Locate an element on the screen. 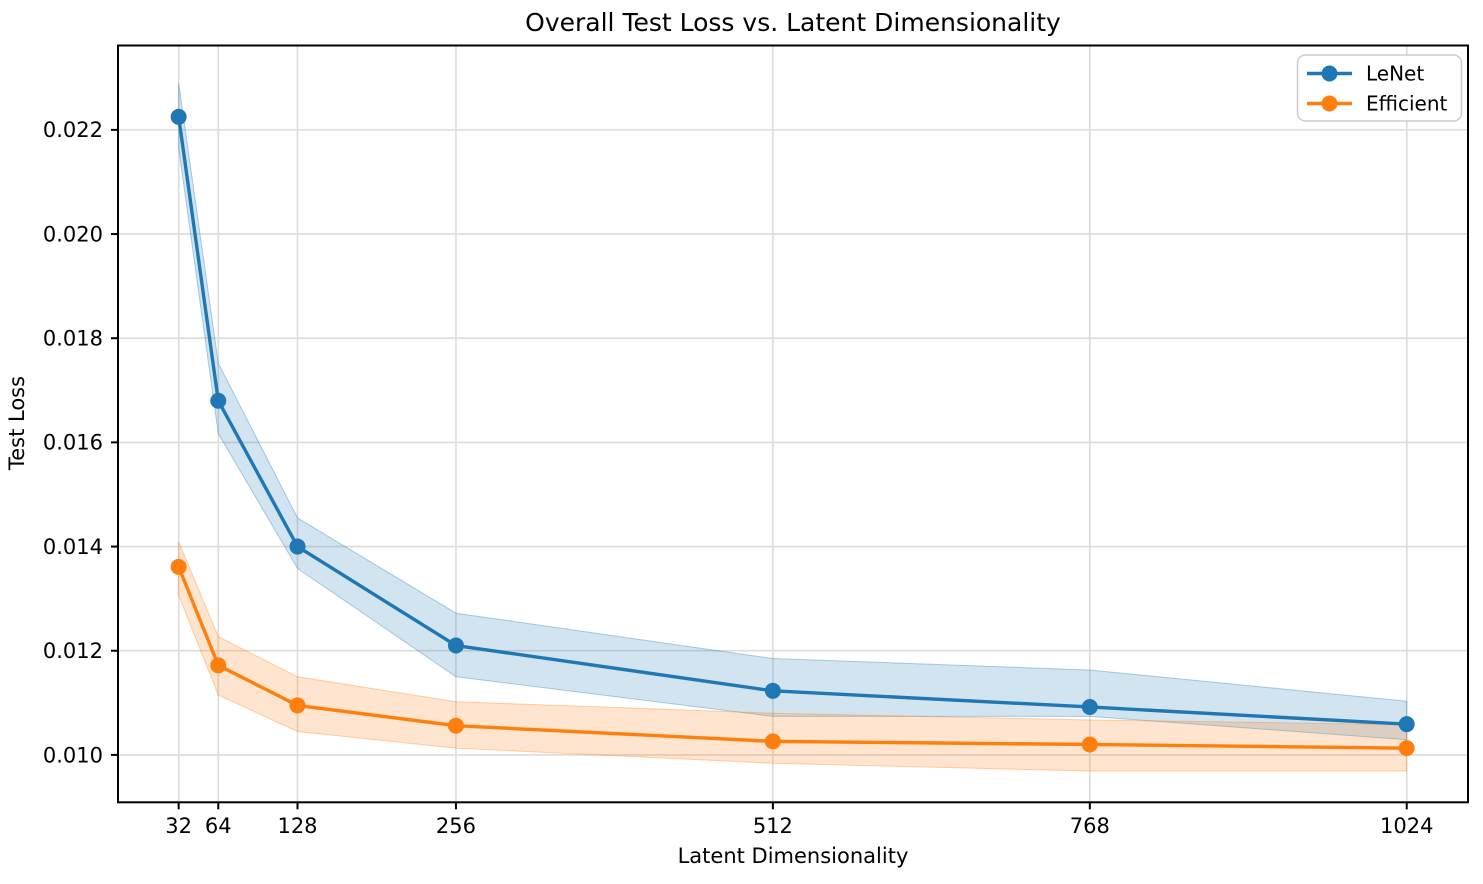 This screenshot has width=1483, height=884. y-axis-label: Test Loss is located at coordinates (17, 423).